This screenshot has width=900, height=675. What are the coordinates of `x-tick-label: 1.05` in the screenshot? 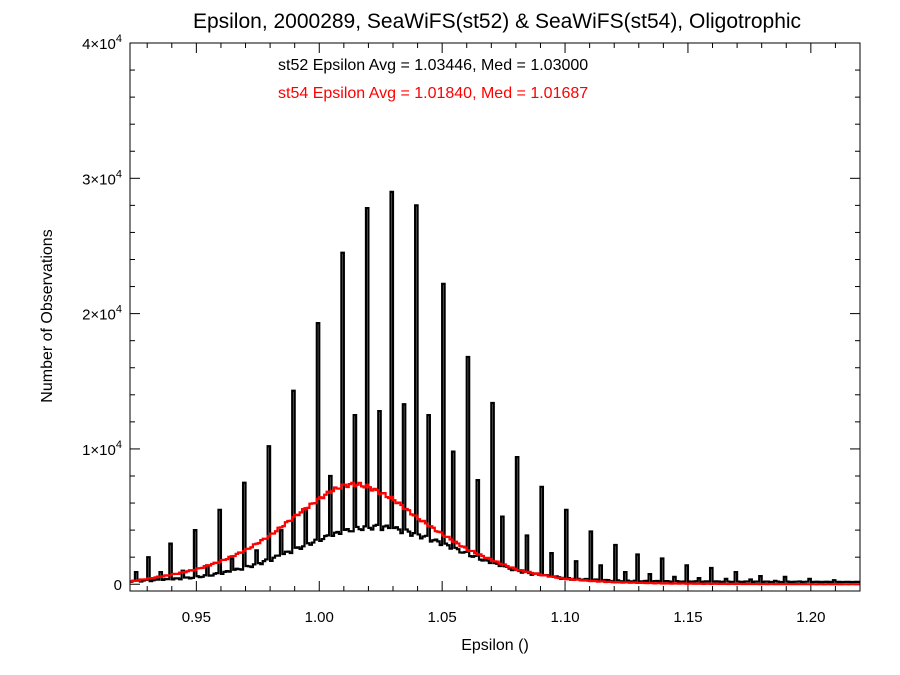 It's located at (442, 617).